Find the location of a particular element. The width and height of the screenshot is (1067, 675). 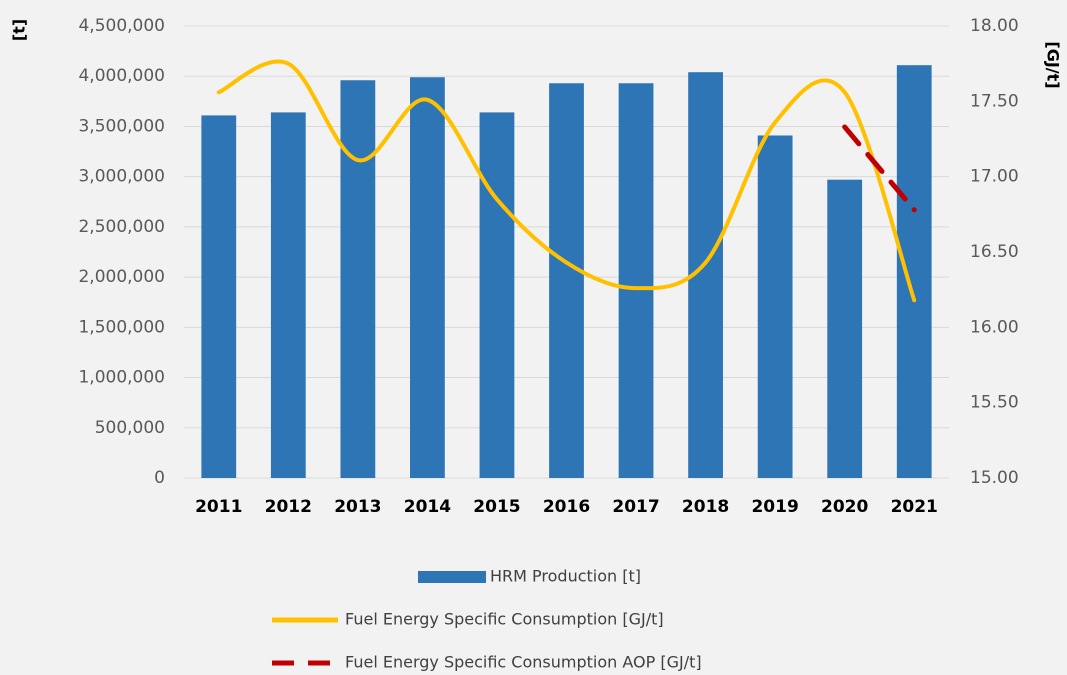

x-tick-label: 2012 is located at coordinates (288, 507).